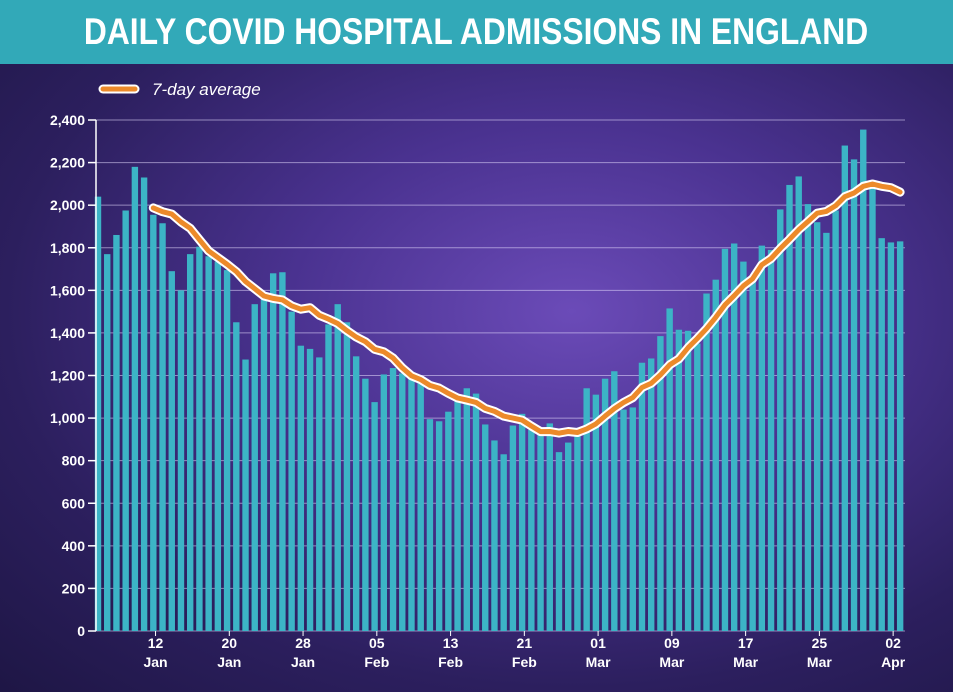  I want to click on y-tick-label: 1,800, so click(67, 248).